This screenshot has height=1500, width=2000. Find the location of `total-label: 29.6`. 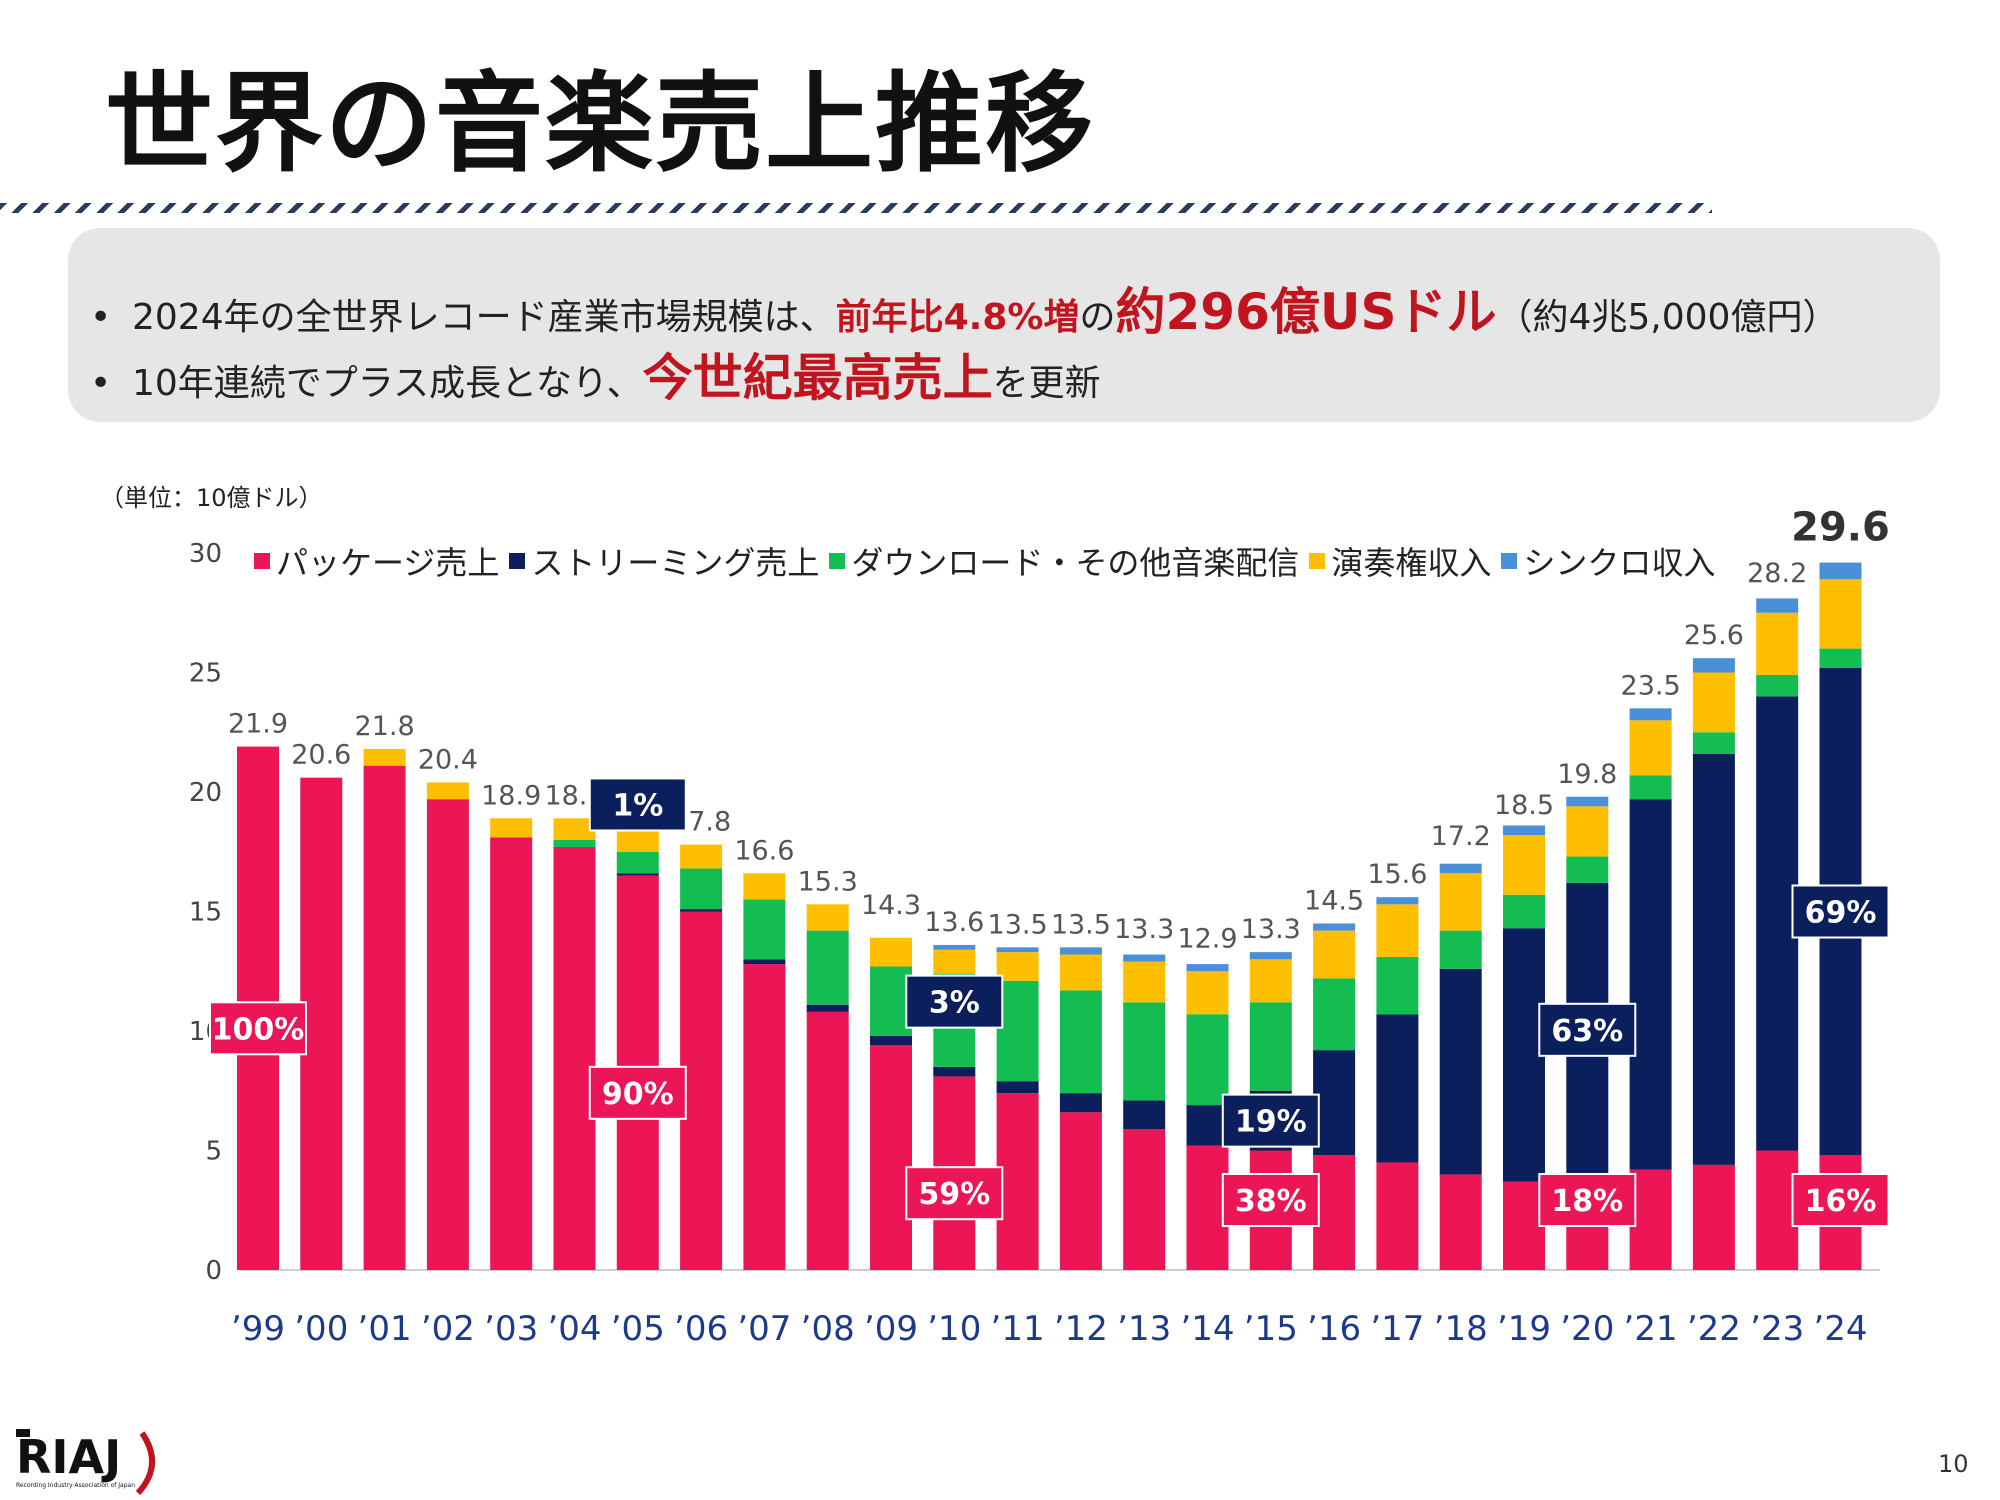

total-label: 29.6 is located at coordinates (1840, 528).